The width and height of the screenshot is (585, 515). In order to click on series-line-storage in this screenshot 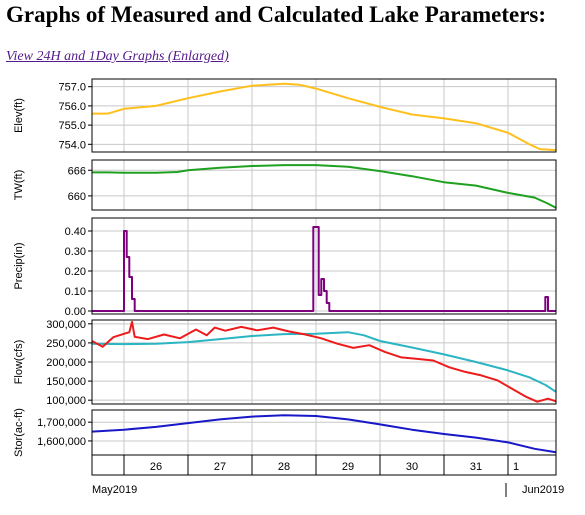, I will do `click(324, 434)`.